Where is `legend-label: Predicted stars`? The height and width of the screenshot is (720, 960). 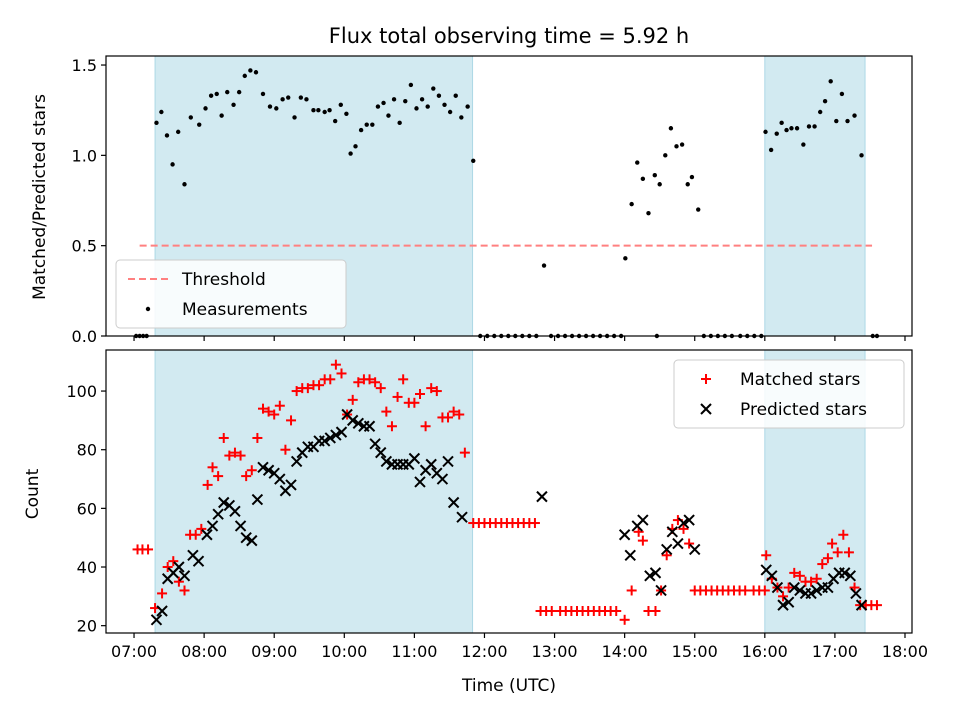 legend-label: Predicted stars is located at coordinates (803, 410).